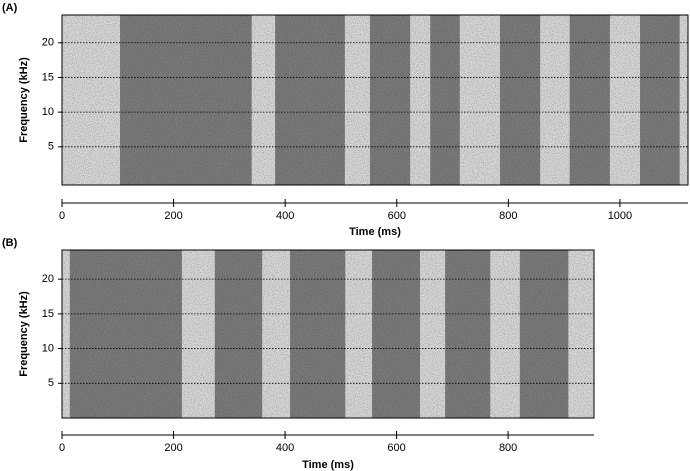 This screenshot has width=690, height=471. Describe the element at coordinates (10, 243) in the screenshot. I see `panel-label: (B)` at that location.